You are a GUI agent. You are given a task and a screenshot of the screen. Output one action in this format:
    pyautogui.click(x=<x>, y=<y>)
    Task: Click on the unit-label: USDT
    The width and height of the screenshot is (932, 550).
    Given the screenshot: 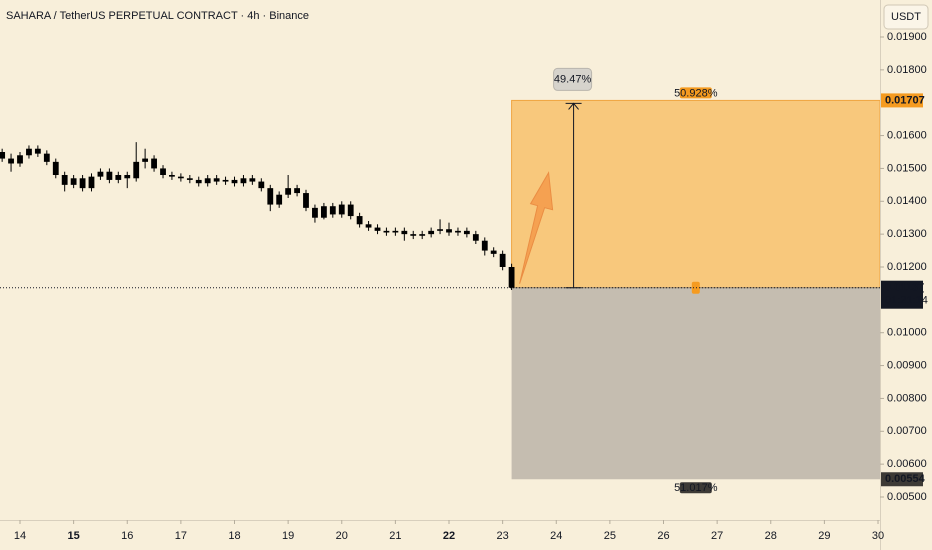 What is the action you would take?
    pyautogui.click(x=906, y=17)
    